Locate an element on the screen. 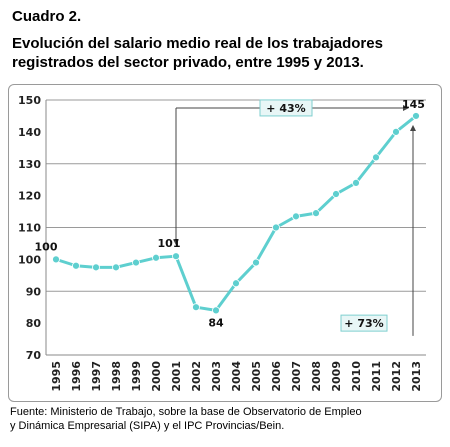 The image size is (450, 447). y-tick-label: 70 is located at coordinates (34, 355).